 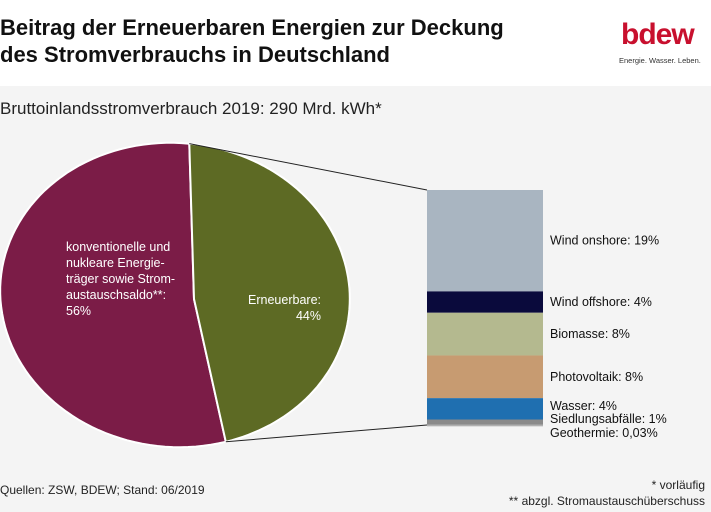 I want to click on bdew-logo: bdew, so click(x=658, y=34).